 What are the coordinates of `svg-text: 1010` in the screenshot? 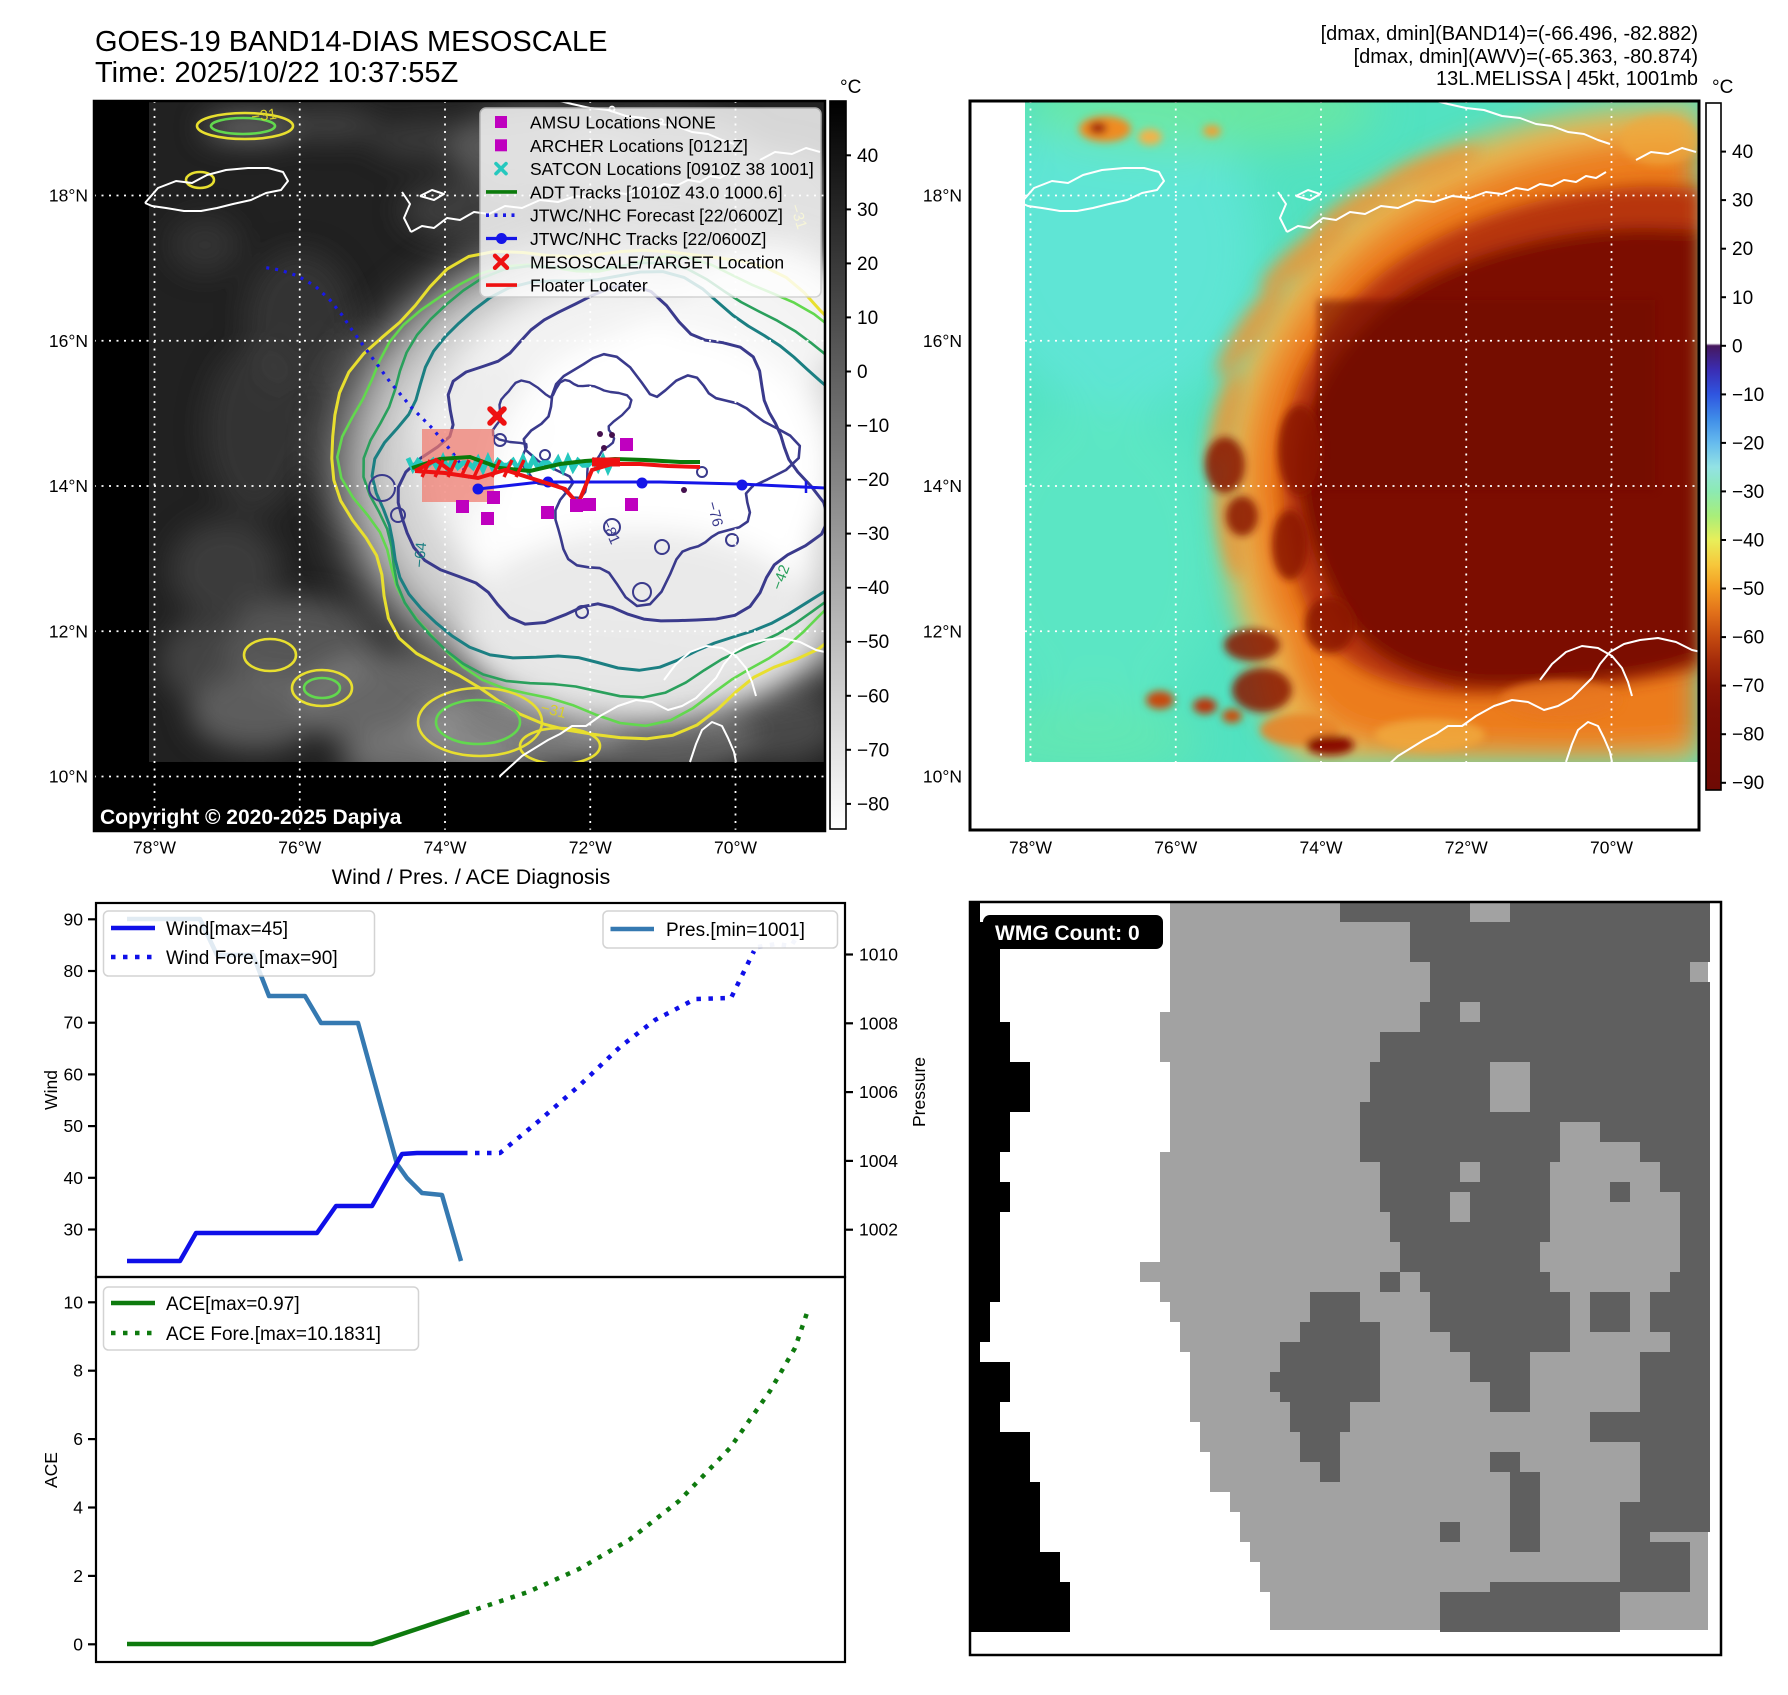 It's located at (878, 955).